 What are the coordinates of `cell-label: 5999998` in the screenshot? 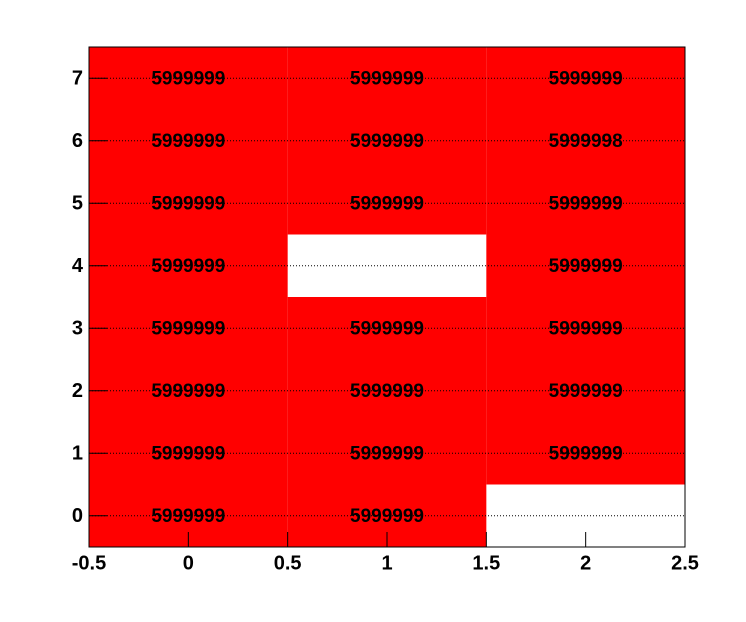 It's located at (586, 141).